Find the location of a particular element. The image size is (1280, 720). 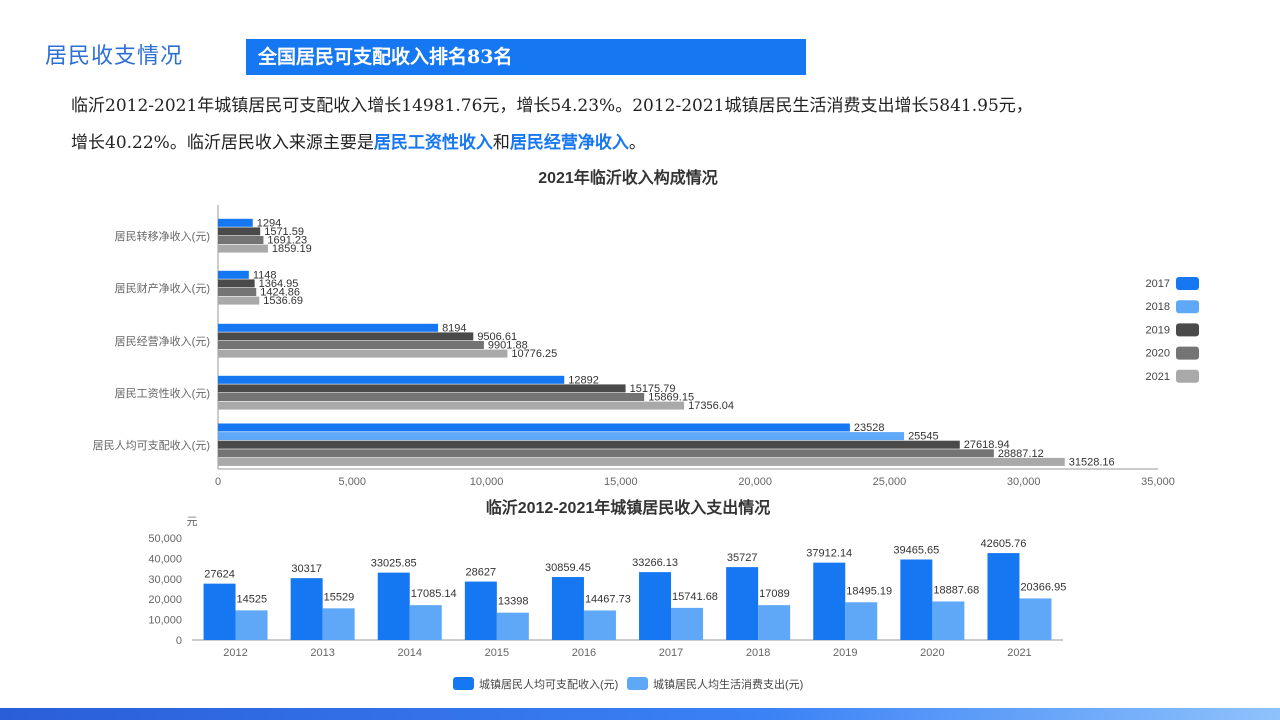

chart2-data-label: 18887.68 is located at coordinates (956, 590).